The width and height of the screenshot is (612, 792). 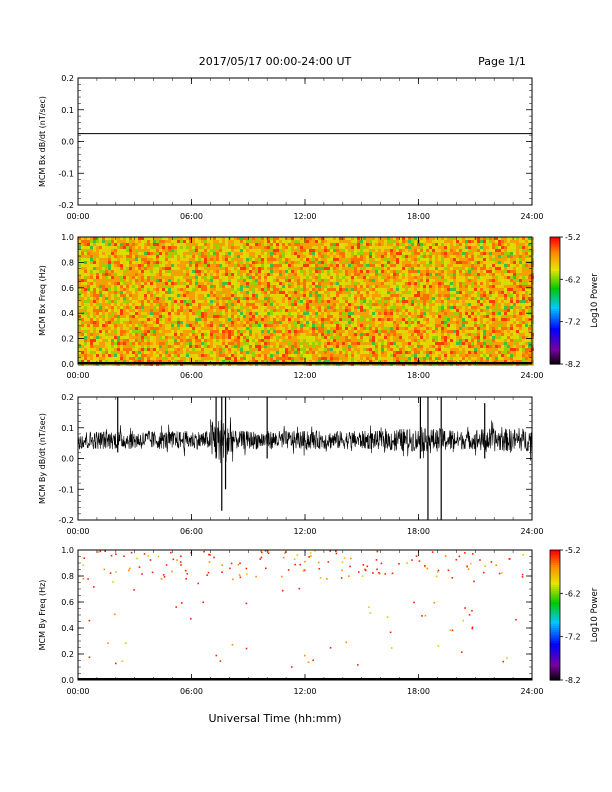 I want to click on date-range-title: 2017/05/17 00:00-24:00 UT, so click(x=275, y=61).